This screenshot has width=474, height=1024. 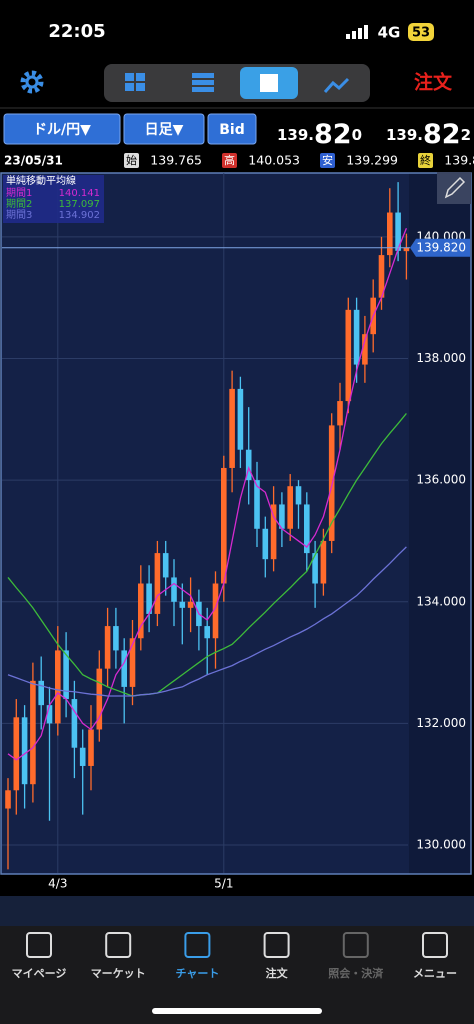 I want to click on pen-icon, so click(x=455, y=187).